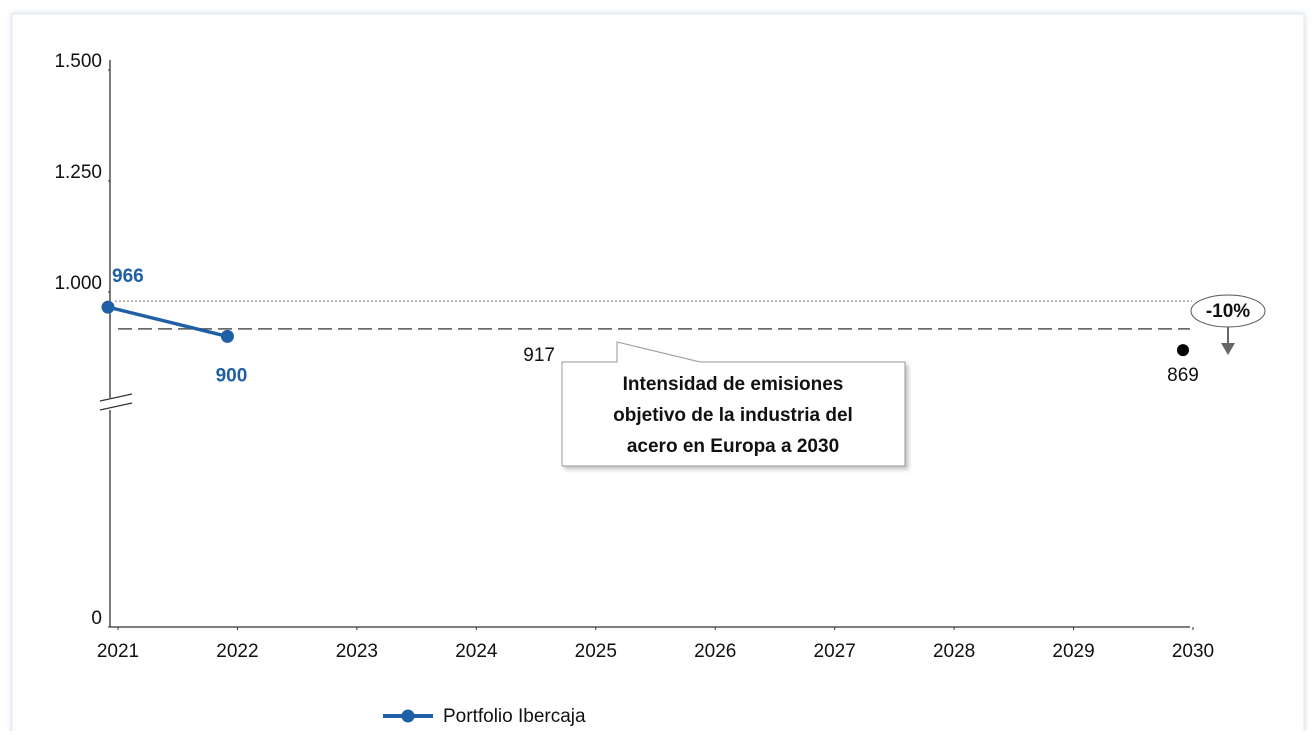 This screenshot has width=1314, height=736. What do you see at coordinates (357, 651) in the screenshot?
I see `x-tick-label: 2023` at bounding box center [357, 651].